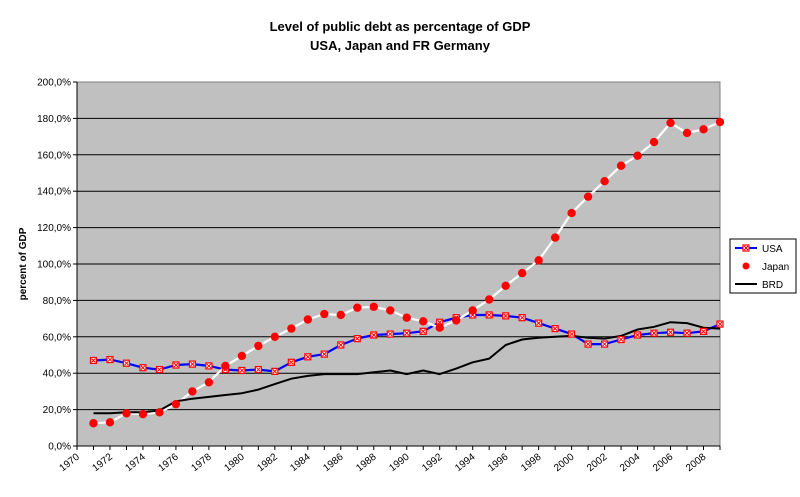 The image size is (800, 497). Describe the element at coordinates (201, 462) in the screenshot. I see `x-tick-label: 1978` at that location.